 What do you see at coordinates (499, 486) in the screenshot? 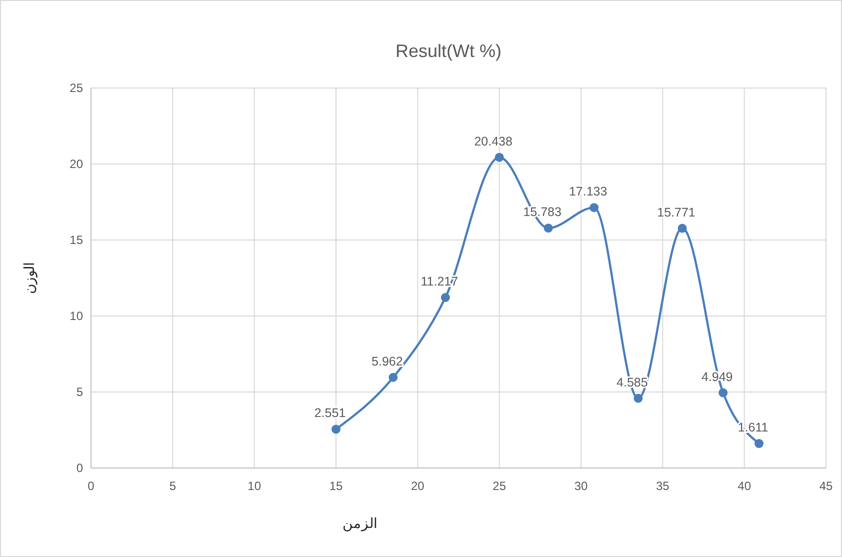
I see `x-tick-label: 25` at bounding box center [499, 486].